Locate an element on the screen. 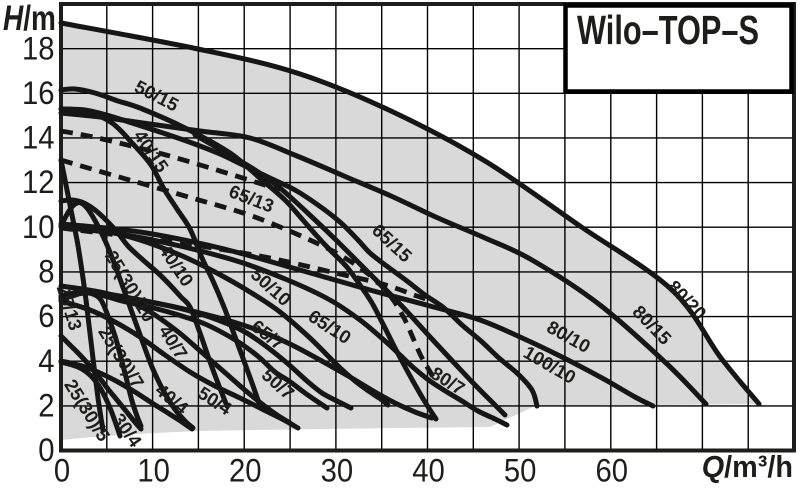 The image size is (800, 488). svg-text: 16 is located at coordinates (38, 92).